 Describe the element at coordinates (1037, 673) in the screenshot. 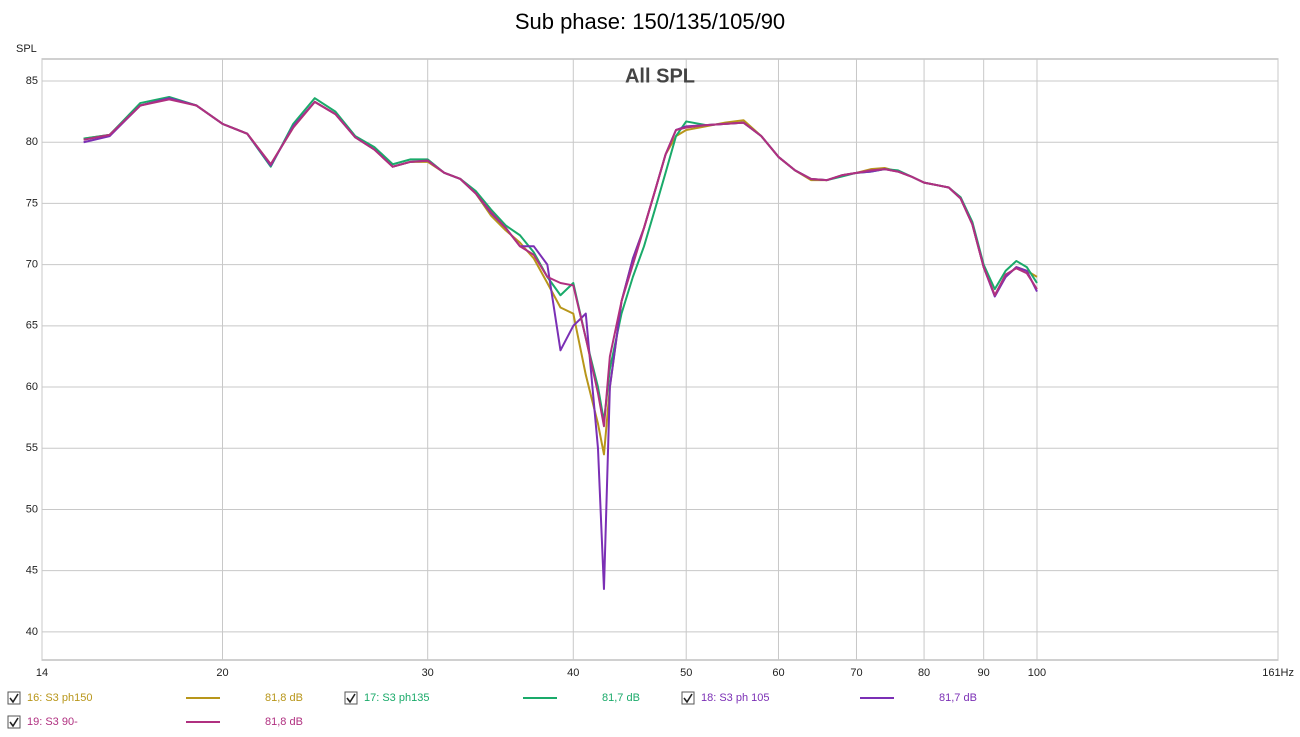

I see `x-tick-label: 100` at that location.